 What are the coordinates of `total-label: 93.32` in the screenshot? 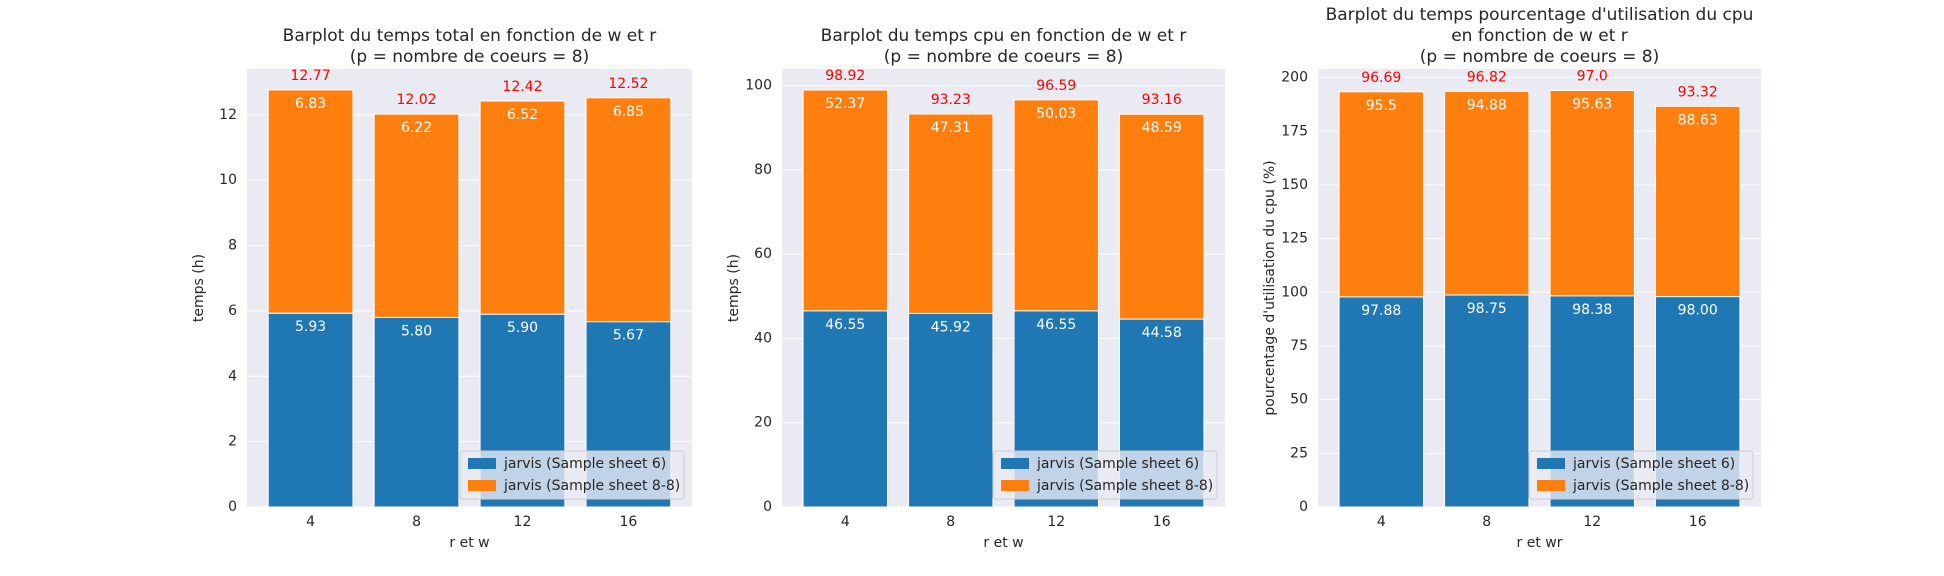 It's located at (1698, 92).